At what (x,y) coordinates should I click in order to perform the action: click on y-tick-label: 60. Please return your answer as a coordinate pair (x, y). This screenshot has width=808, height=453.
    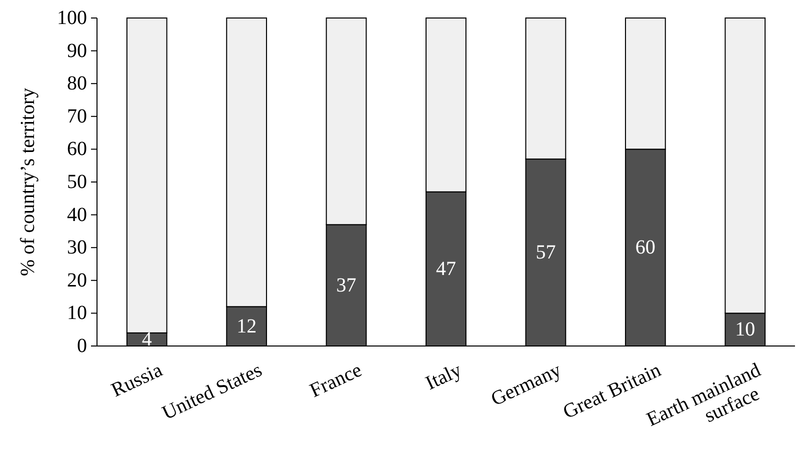
    Looking at the image, I should click on (77, 149).